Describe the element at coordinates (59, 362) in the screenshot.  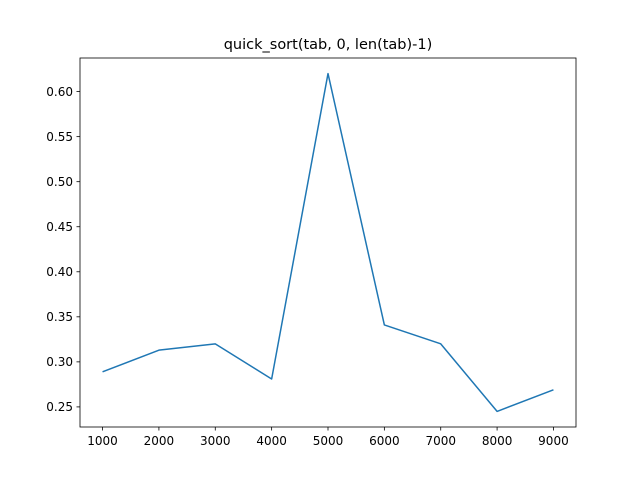
I see `y-tick-label: 0.30` at that location.